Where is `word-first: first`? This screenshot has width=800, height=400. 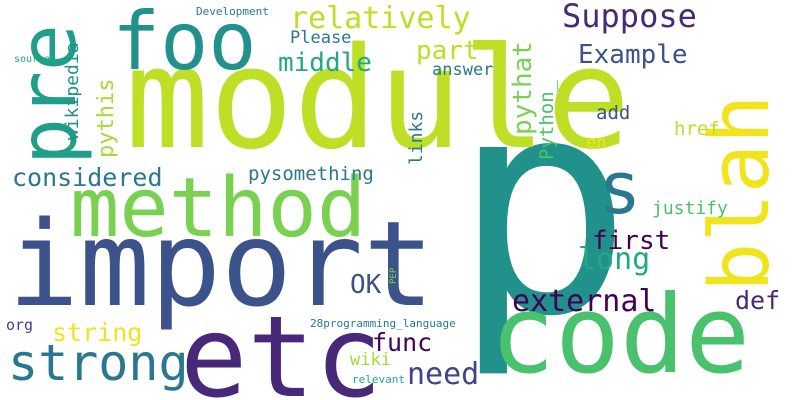 word-first: first is located at coordinates (631, 241).